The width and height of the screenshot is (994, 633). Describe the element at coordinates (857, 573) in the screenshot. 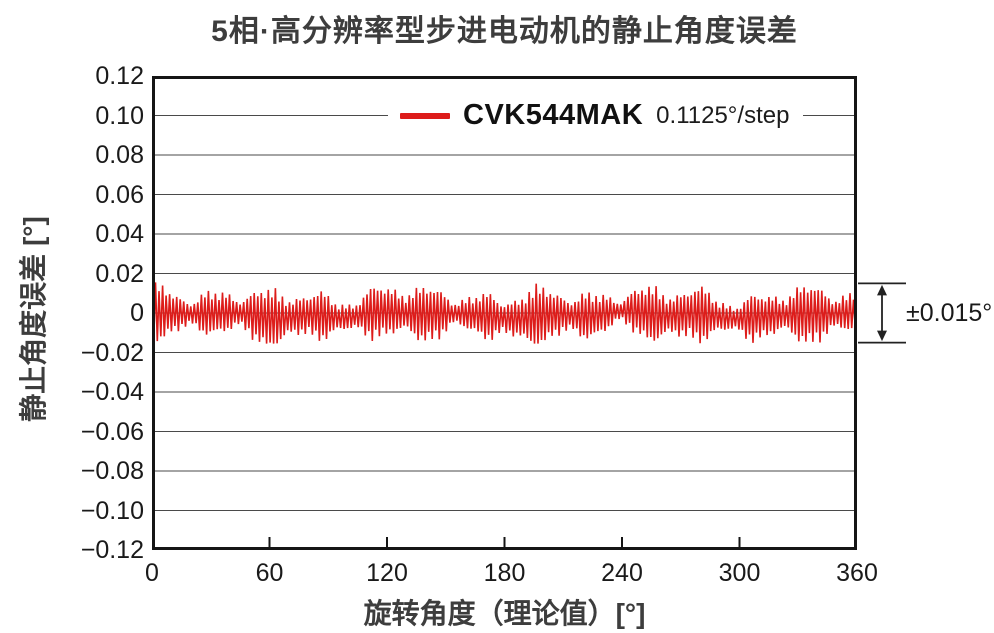

I see `x-tick-label: 360` at that location.